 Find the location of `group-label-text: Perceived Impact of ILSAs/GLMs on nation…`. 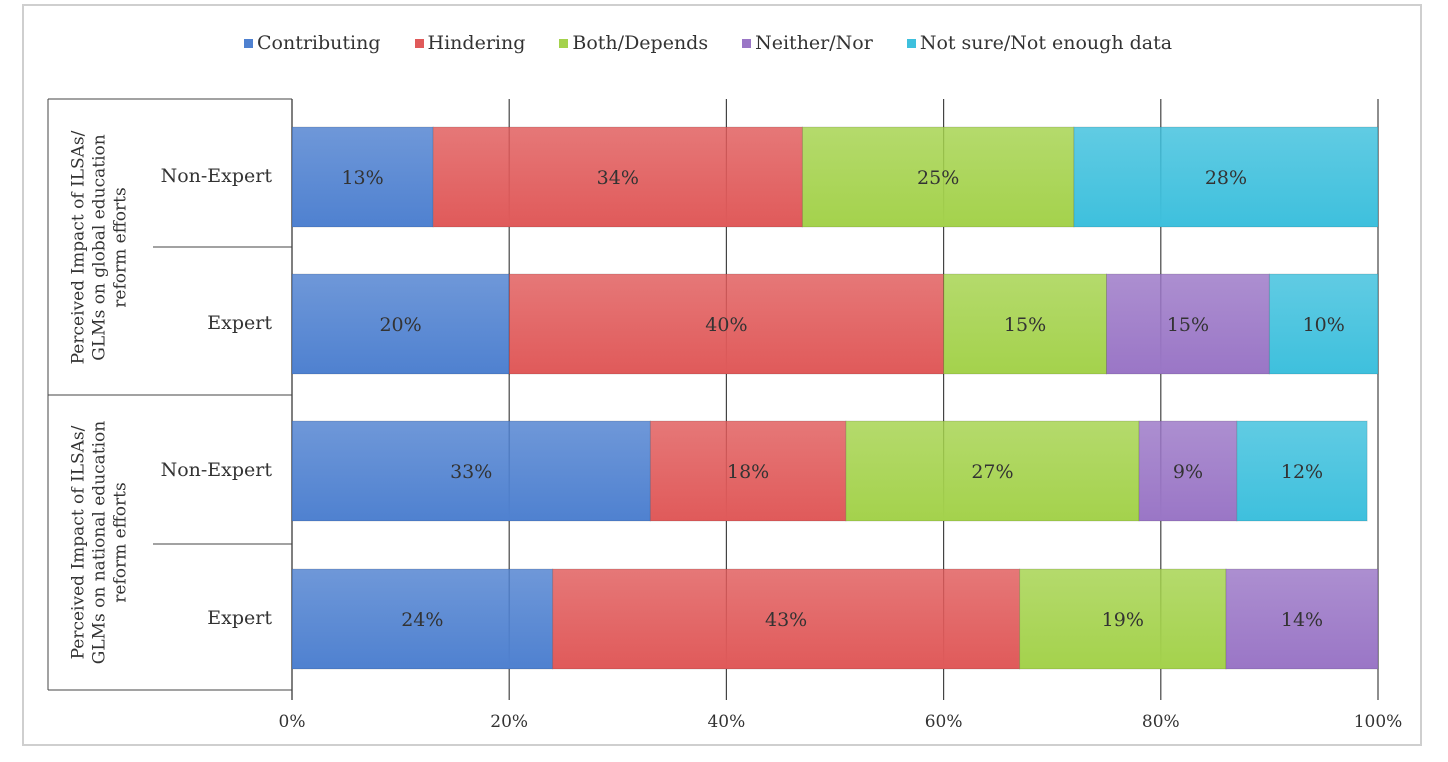

group-label-text: Perceived Impact of ILSAs/GLMs on nation… is located at coordinates (100, 543).